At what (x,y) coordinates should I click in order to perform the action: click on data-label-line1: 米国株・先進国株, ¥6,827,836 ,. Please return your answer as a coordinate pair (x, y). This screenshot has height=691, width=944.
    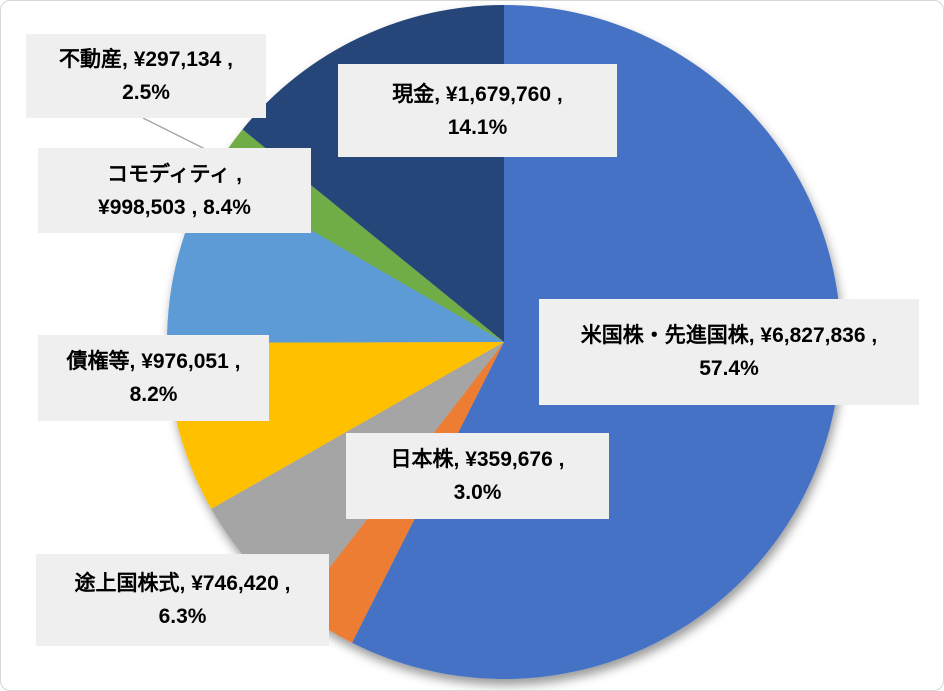
    Looking at the image, I should click on (729, 335).